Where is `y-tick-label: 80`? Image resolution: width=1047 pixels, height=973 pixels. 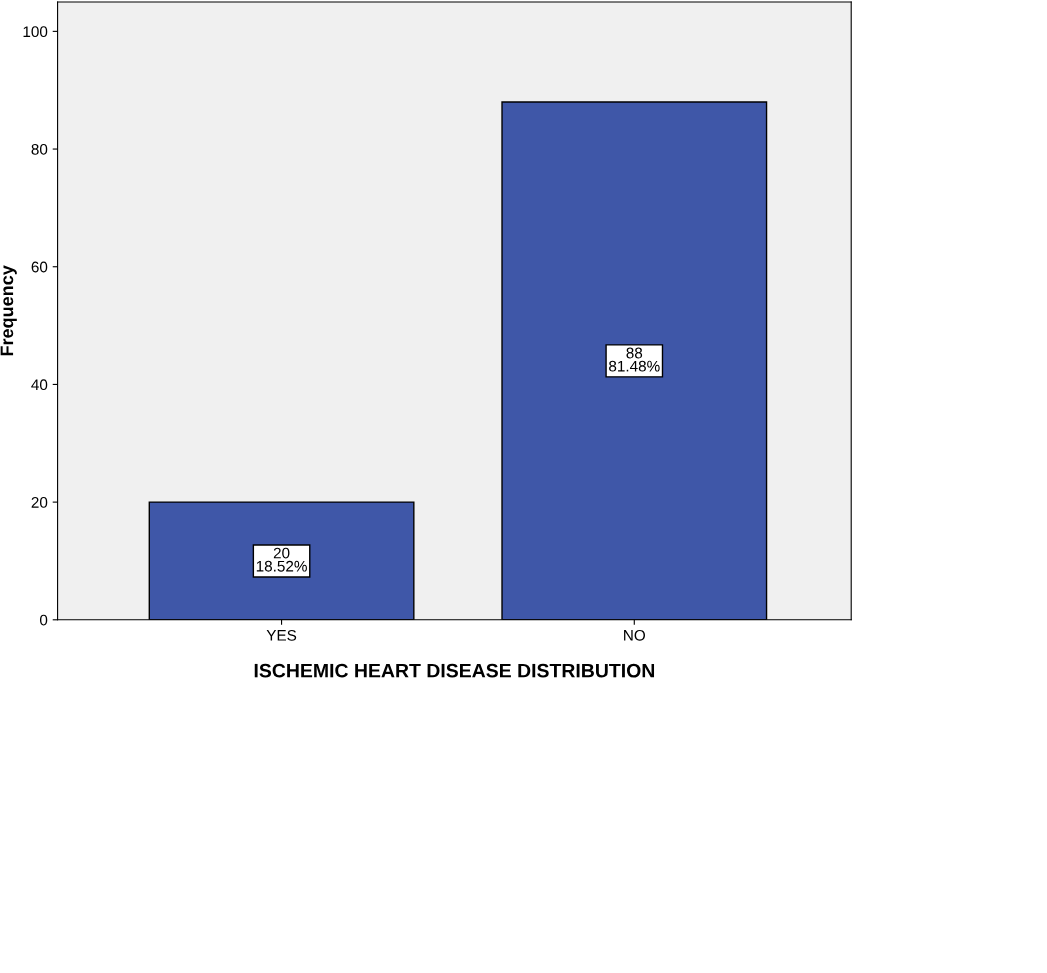 y-tick-label: 80 is located at coordinates (39, 149).